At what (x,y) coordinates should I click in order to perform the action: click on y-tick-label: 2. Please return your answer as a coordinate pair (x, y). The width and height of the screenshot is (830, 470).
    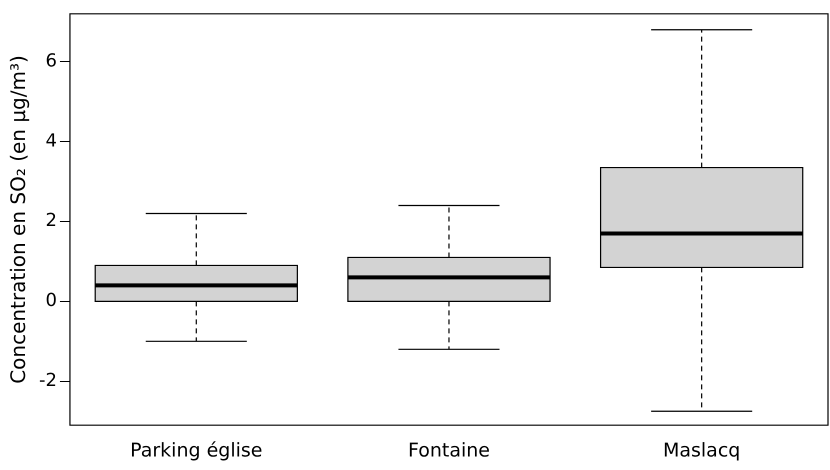
    Looking at the image, I should click on (51, 221).